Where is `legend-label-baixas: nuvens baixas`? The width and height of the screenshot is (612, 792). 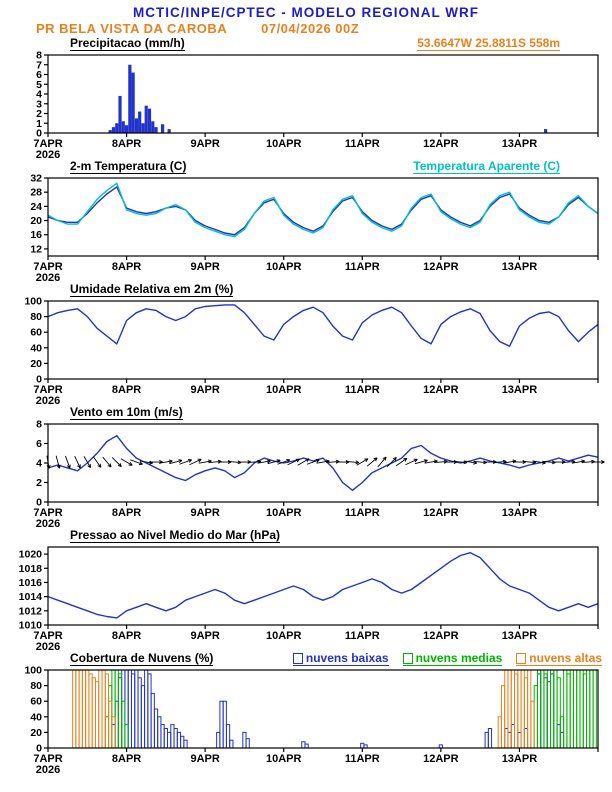
legend-label-baixas: nuvens baixas is located at coordinates (347, 658).